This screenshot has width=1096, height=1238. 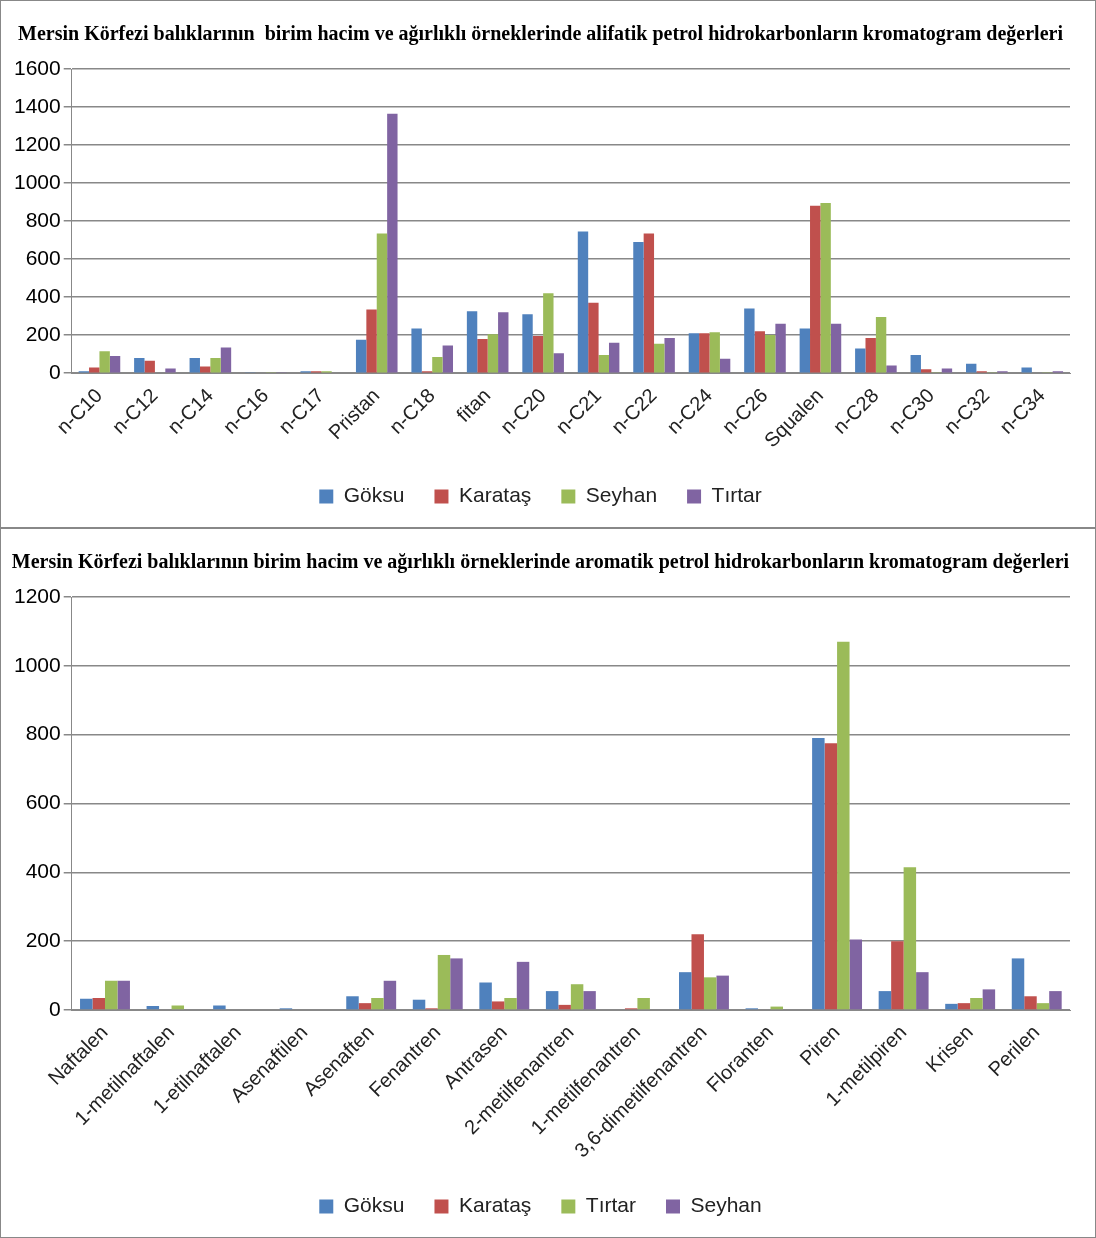 What do you see at coordinates (541, 34) in the screenshot?
I see `chart-title: Mersin Körfezi balıklarının birim hacim ve ağırlıklı örneklerinde alifatik petrol hidrokarbonların kromatogram değerleri` at bounding box center [541, 34].